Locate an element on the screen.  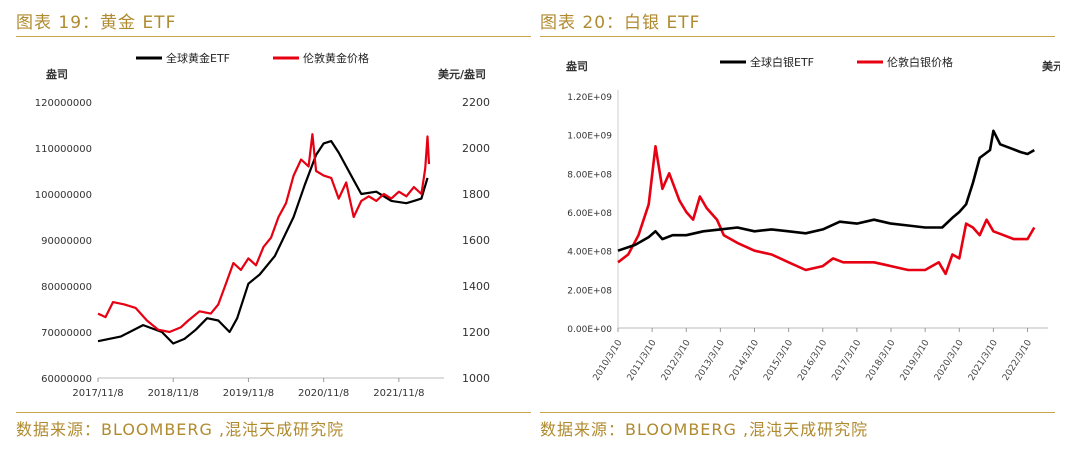
x-tick-label: 2015/3/10 is located at coordinates (778, 360).